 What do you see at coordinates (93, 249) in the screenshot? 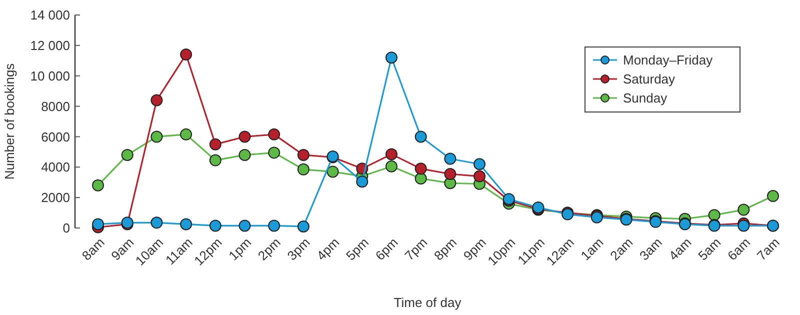
I see `x-tick-label: 8am` at bounding box center [93, 249].